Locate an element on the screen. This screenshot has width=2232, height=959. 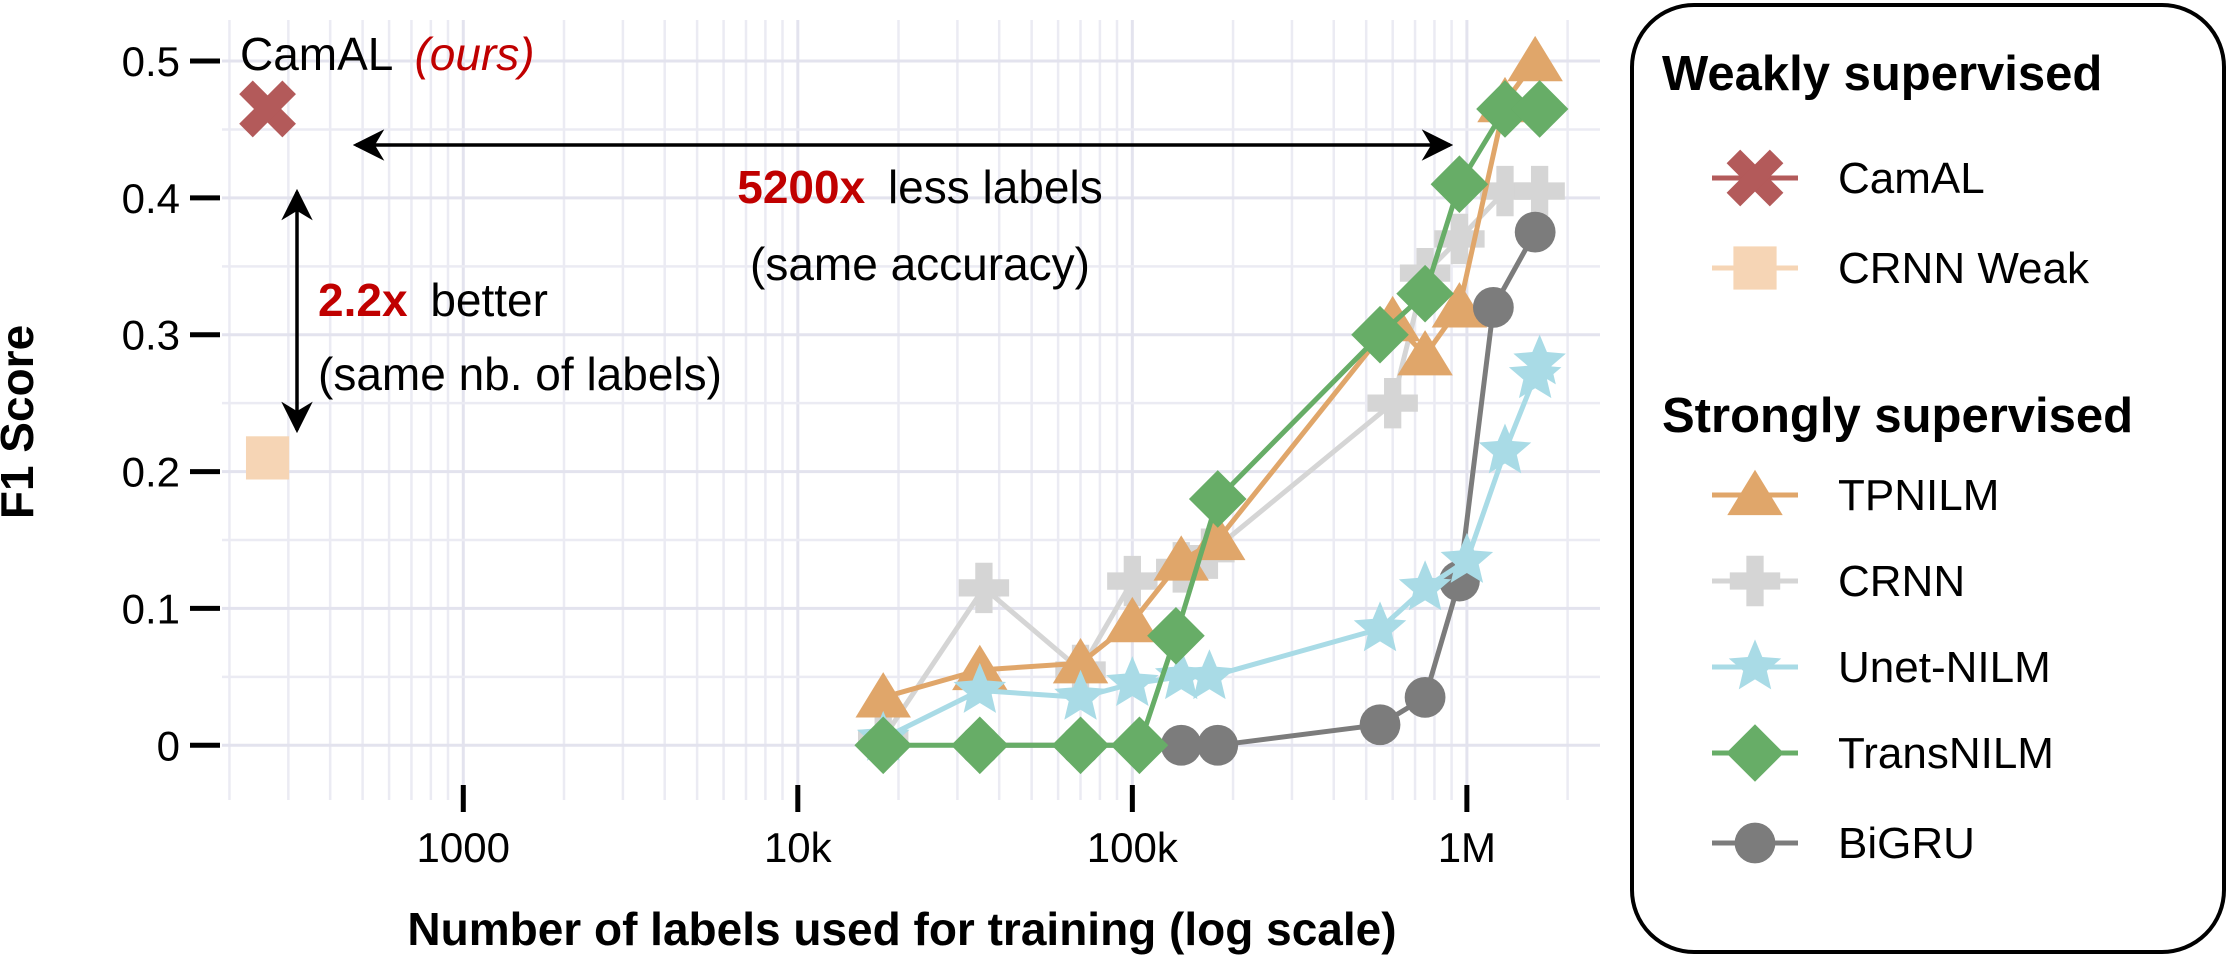
x-tick-label: 10k is located at coordinates (798, 847).